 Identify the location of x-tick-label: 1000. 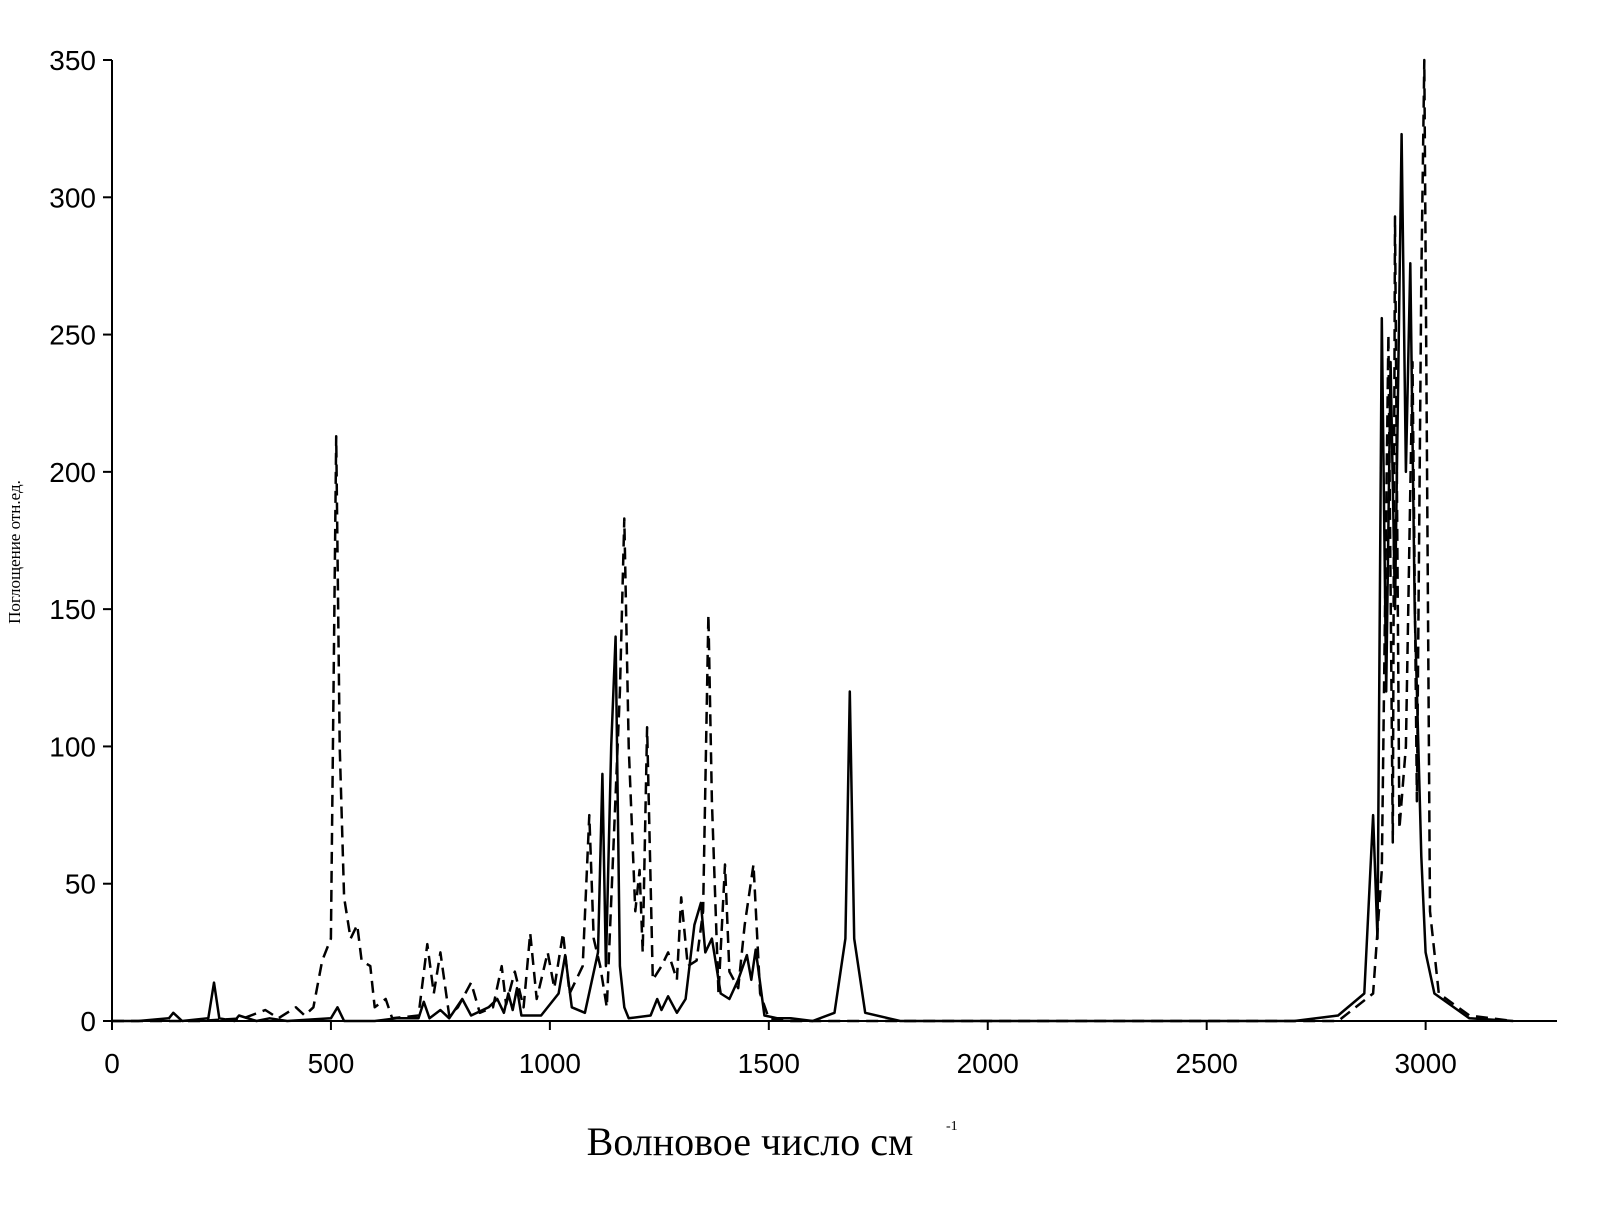
(550, 1063).